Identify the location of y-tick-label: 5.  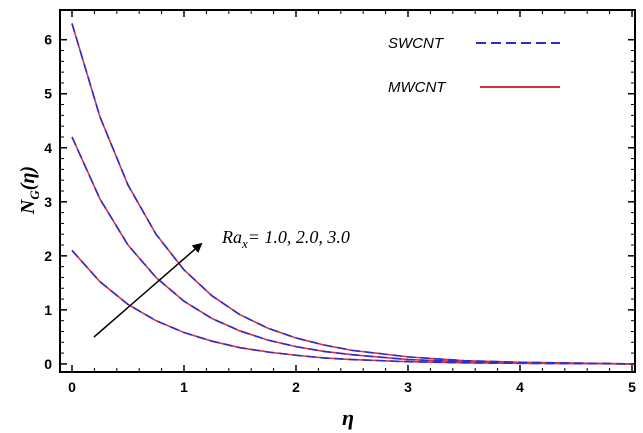
(48, 94).